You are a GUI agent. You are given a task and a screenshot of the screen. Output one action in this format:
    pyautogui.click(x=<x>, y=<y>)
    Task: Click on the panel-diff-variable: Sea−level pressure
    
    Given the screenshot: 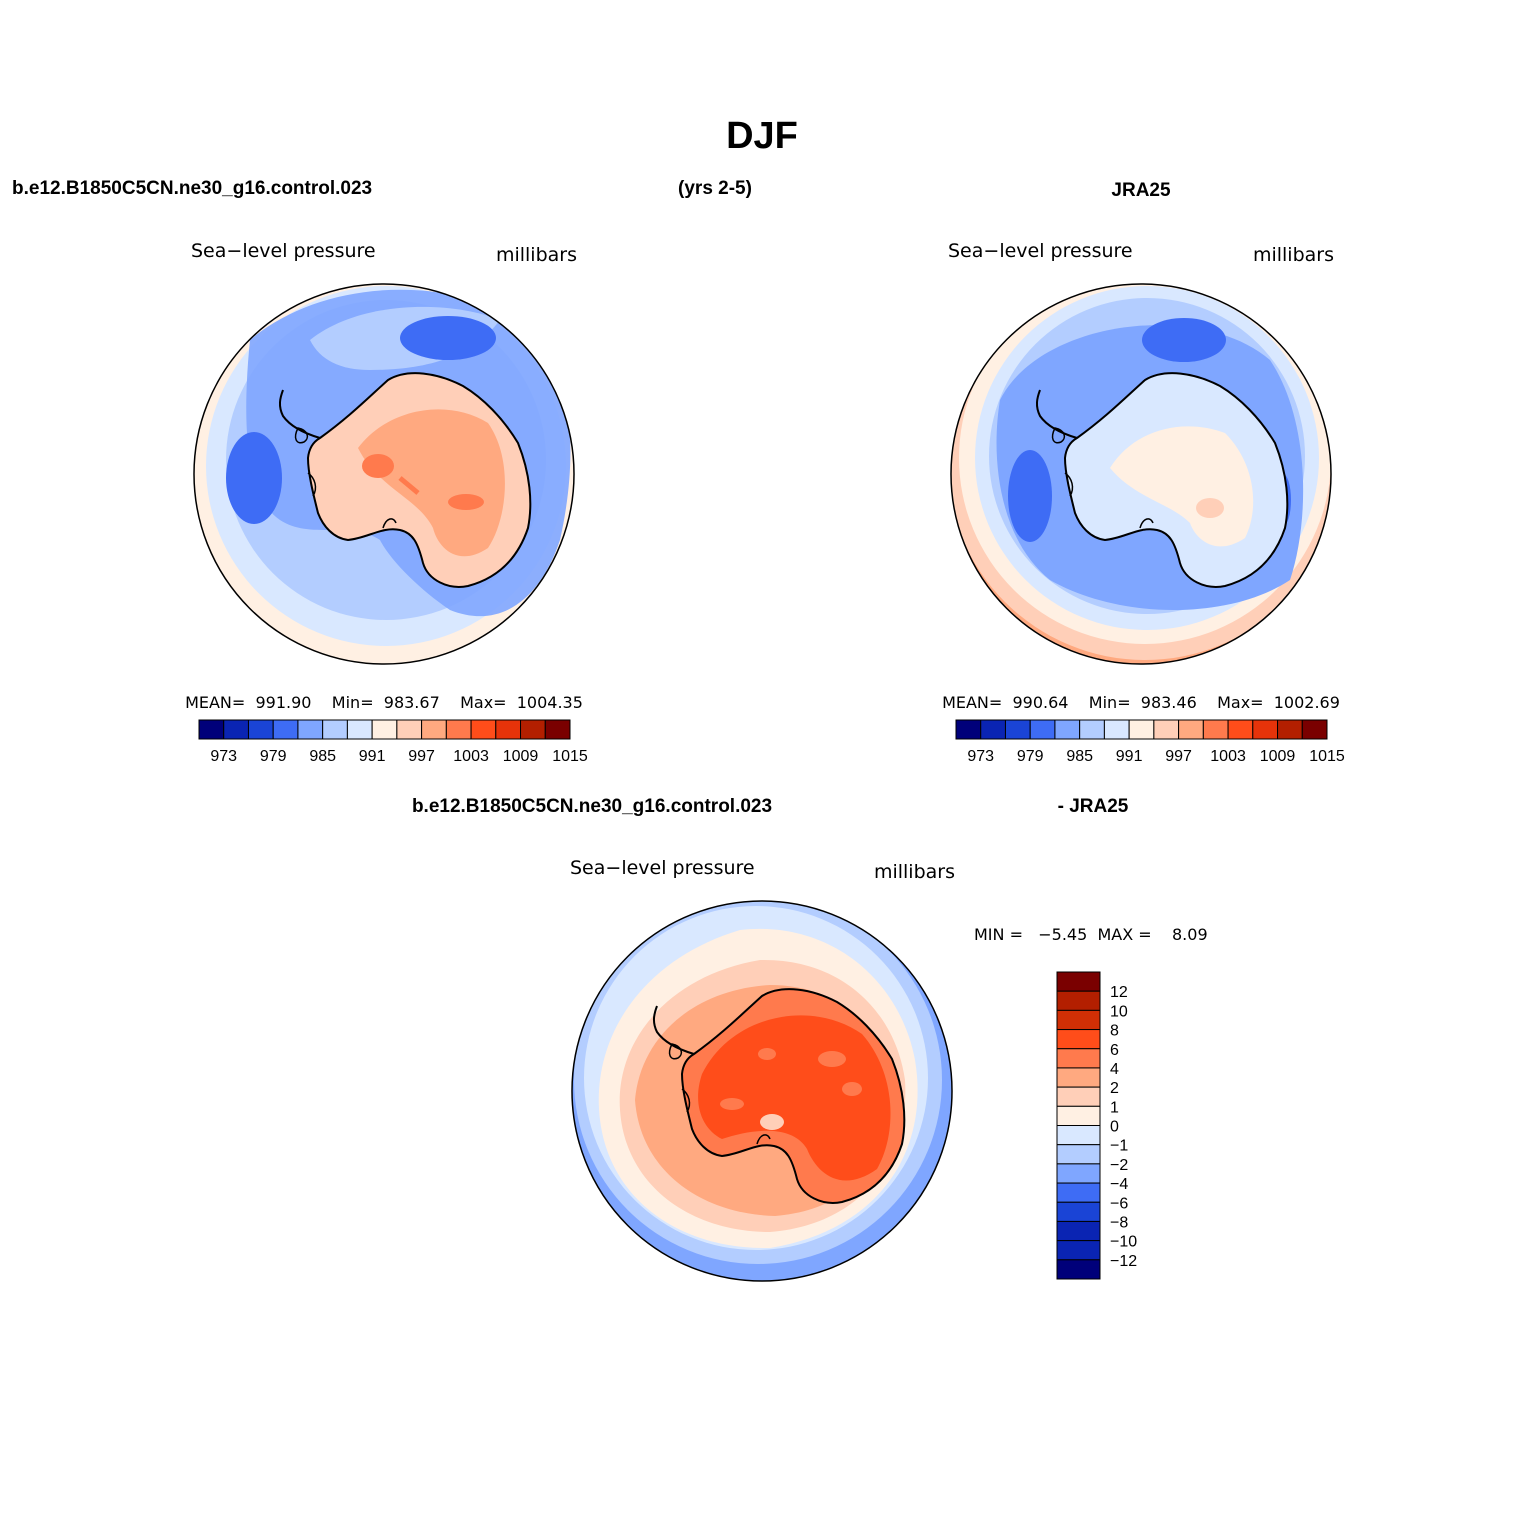 What is the action you would take?
    pyautogui.click(x=662, y=868)
    